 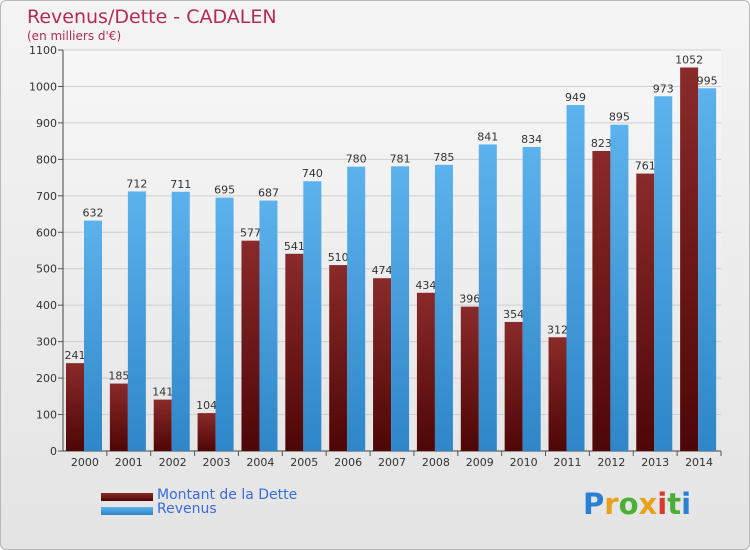 I want to click on proxiti-logo: Proxiti, so click(x=637, y=504).